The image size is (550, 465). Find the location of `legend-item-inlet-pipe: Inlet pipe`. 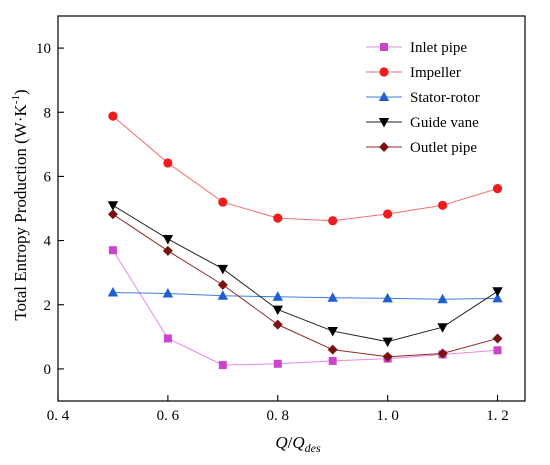

legend-item-inlet-pipe: Inlet pipe is located at coordinates (416, 48).